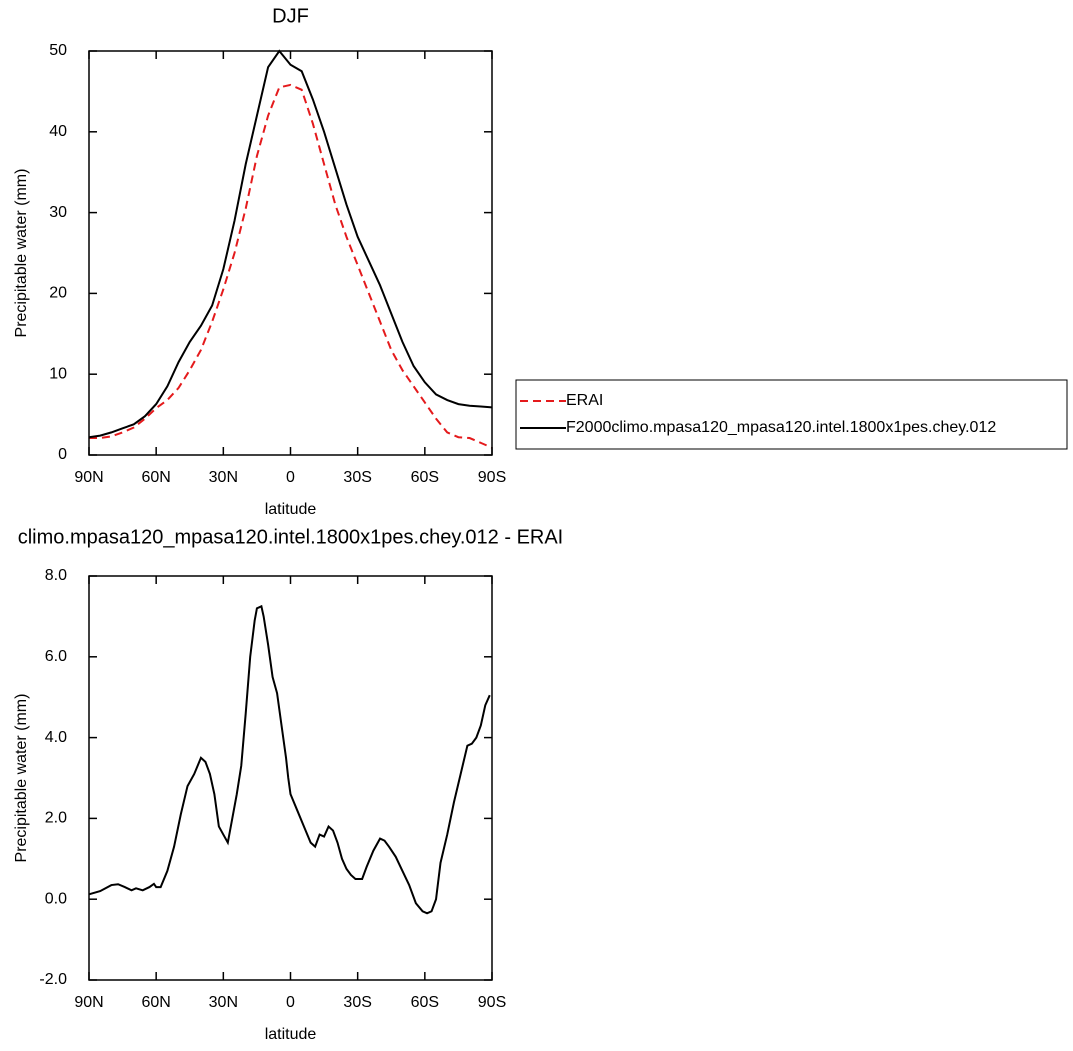  Describe the element at coordinates (62, 454) in the screenshot. I see `y-tick-label: 0` at that location.